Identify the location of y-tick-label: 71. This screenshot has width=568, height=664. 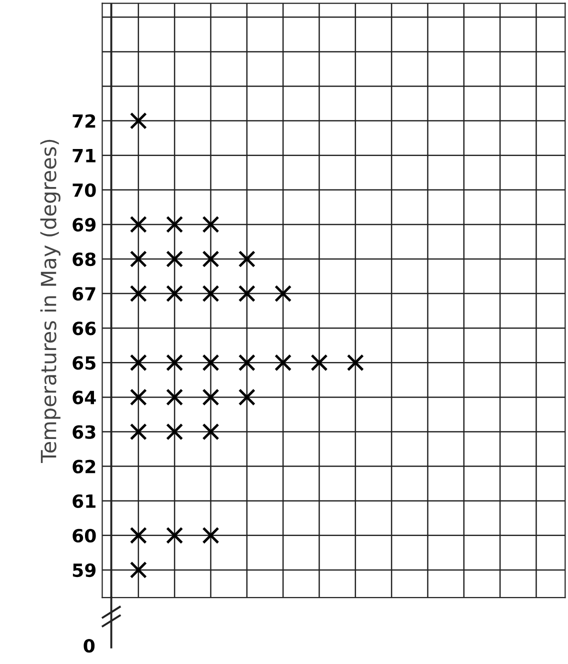
(84, 155).